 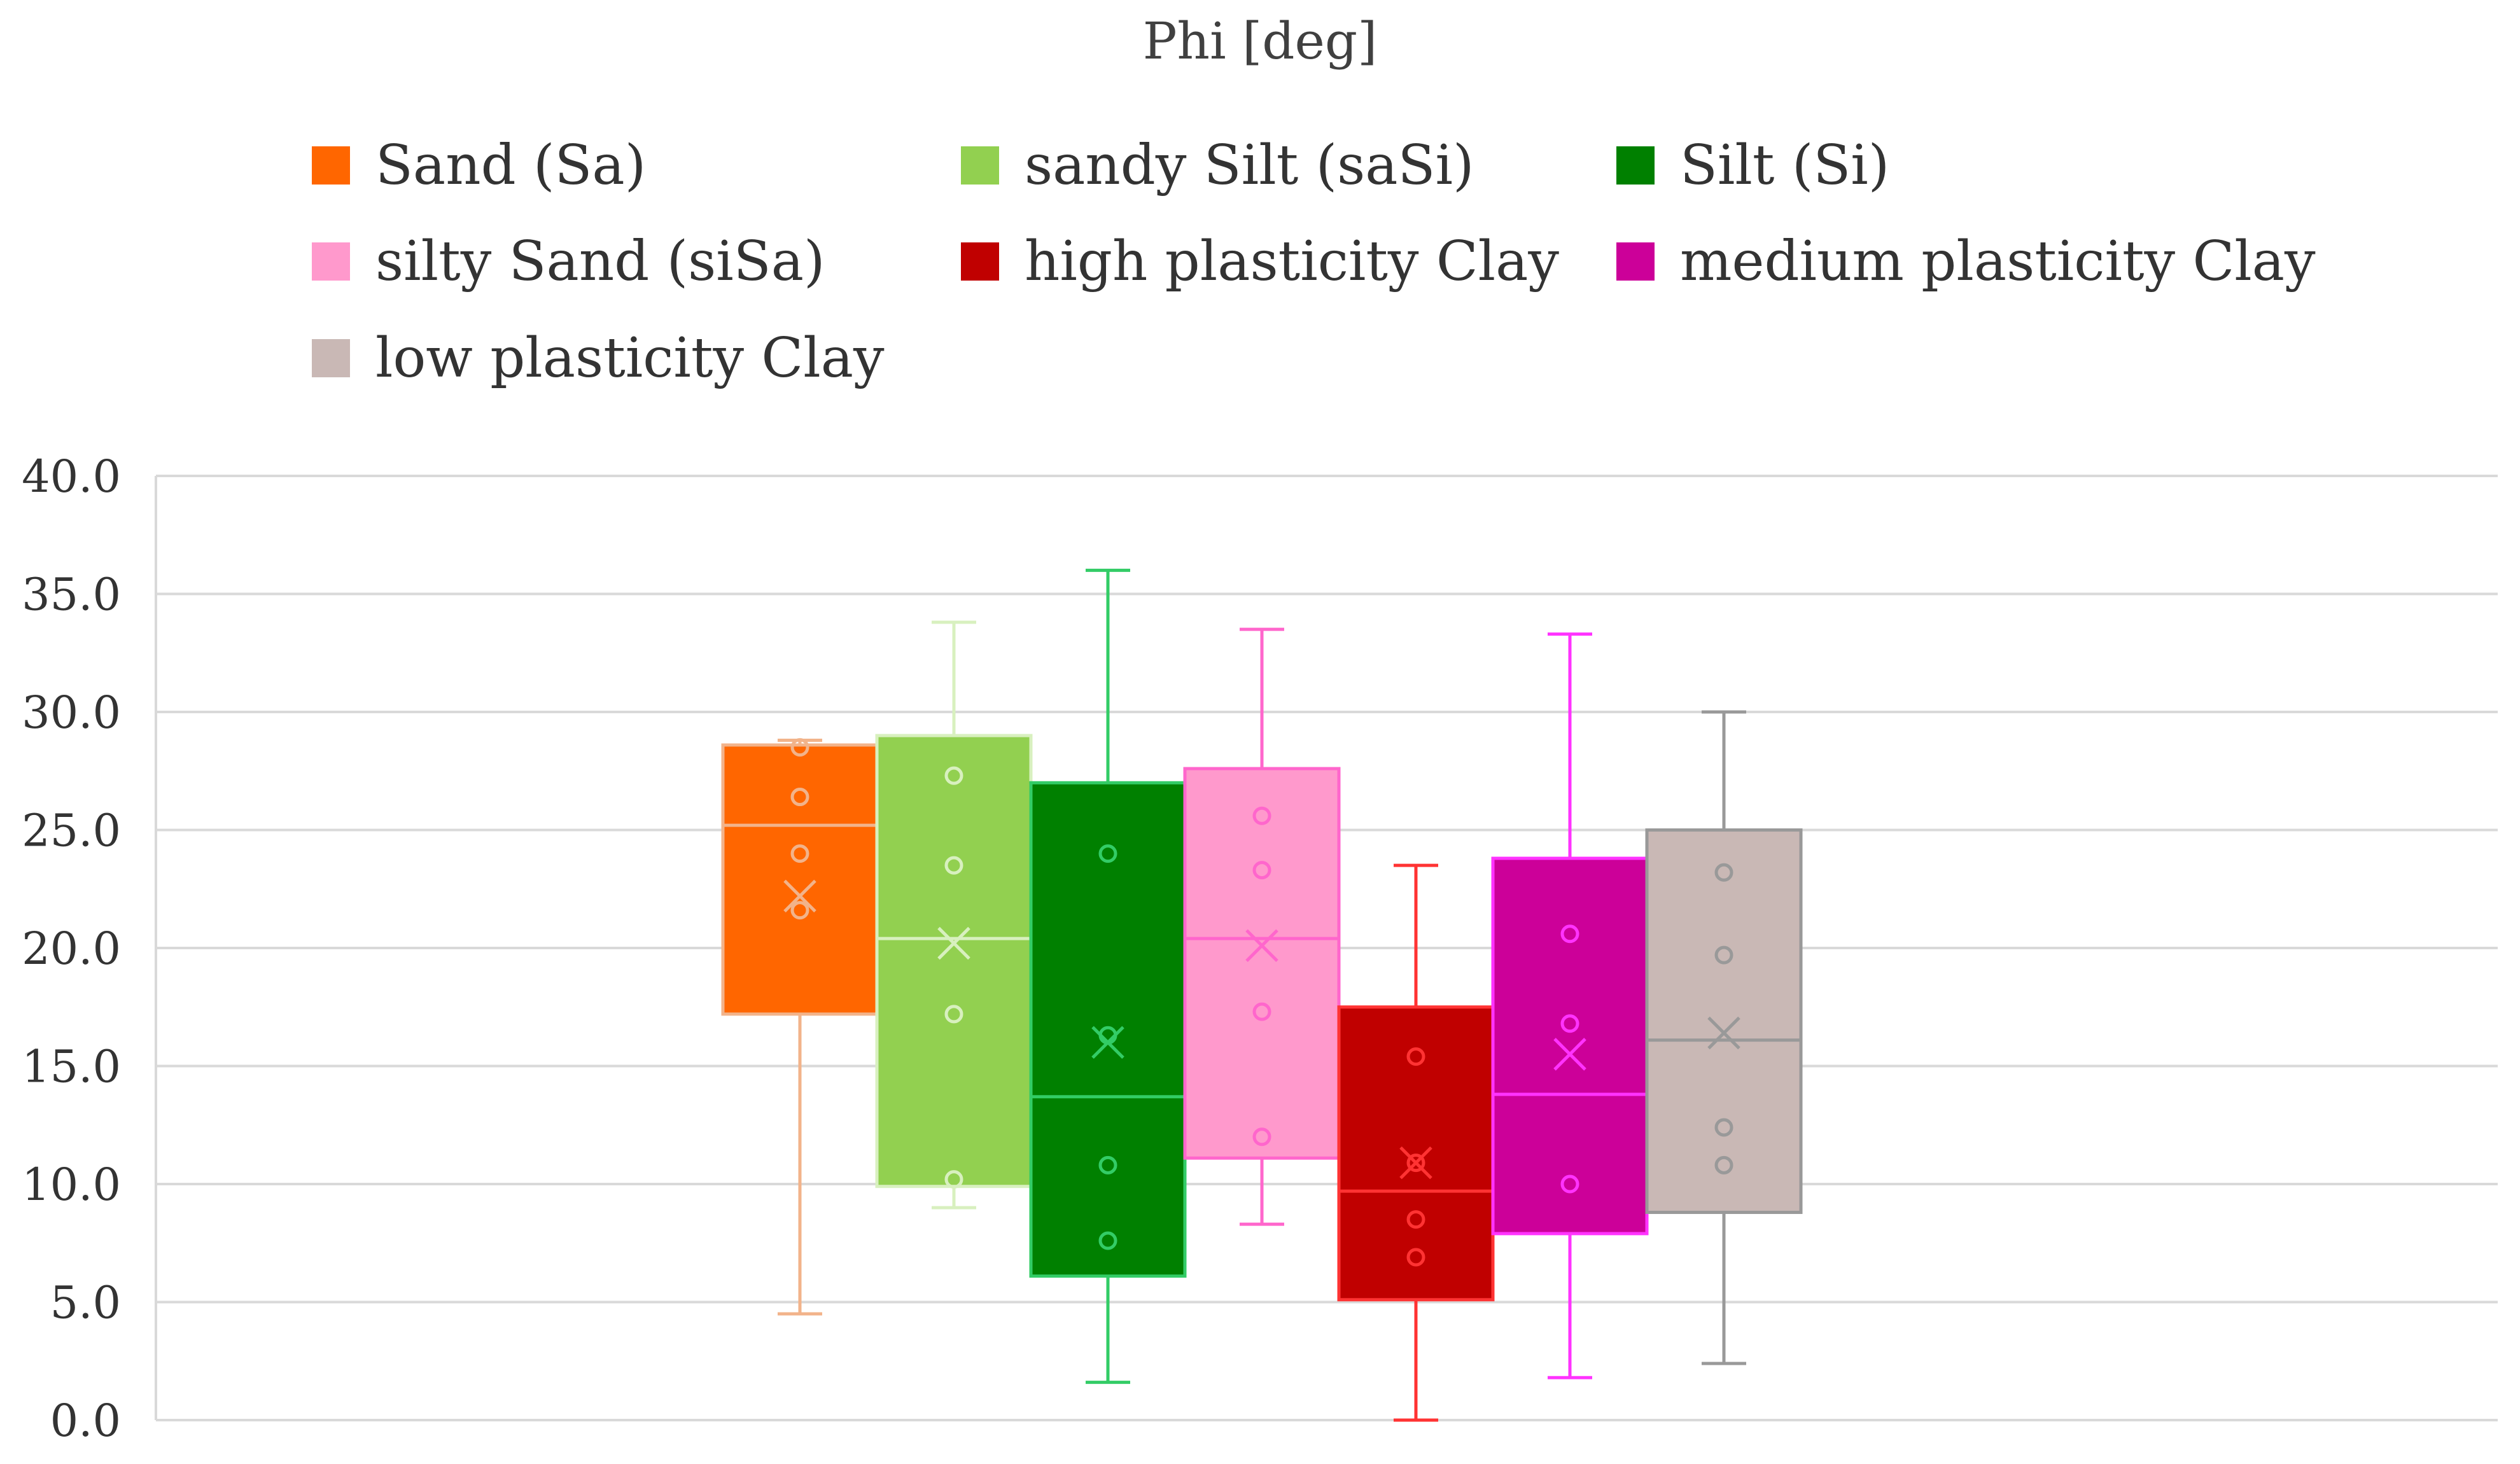 I want to click on legend-item: sandy Silt (saSi), so click(x=1217, y=165).